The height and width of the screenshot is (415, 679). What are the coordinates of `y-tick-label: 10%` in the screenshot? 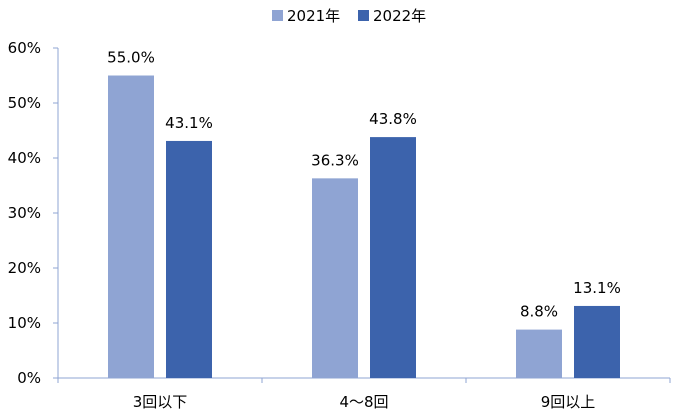 It's located at (24, 323).